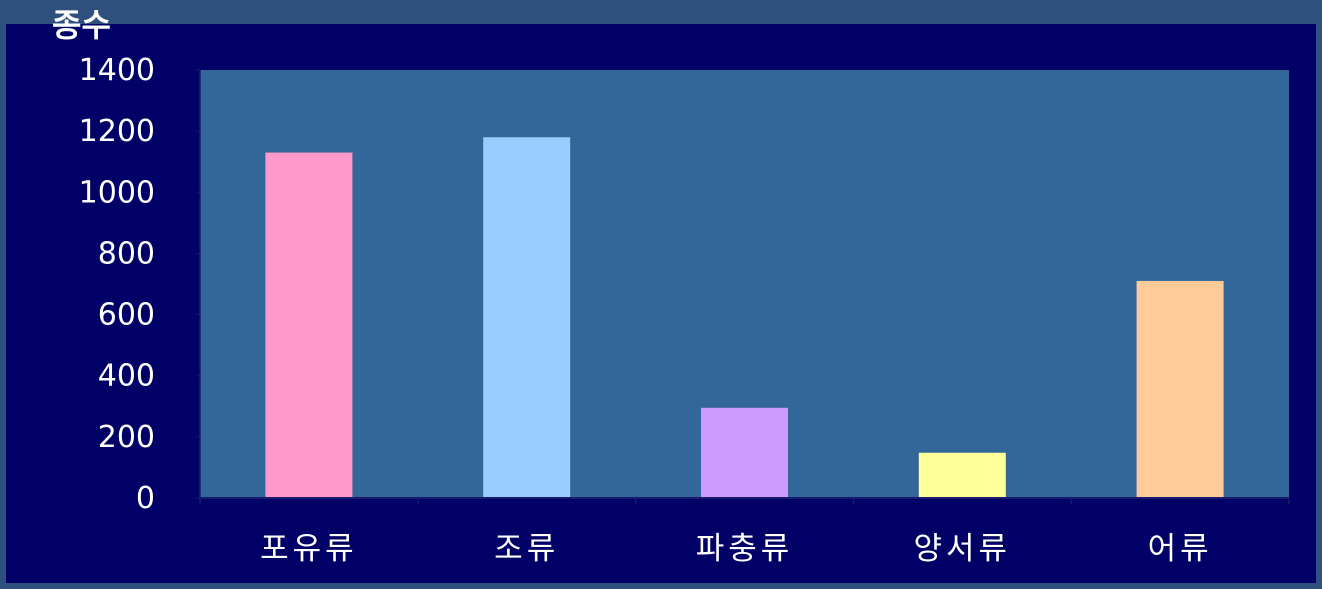 This screenshot has height=589, width=1322. I want to click on x-tick-label: 포유류, so click(309, 549).